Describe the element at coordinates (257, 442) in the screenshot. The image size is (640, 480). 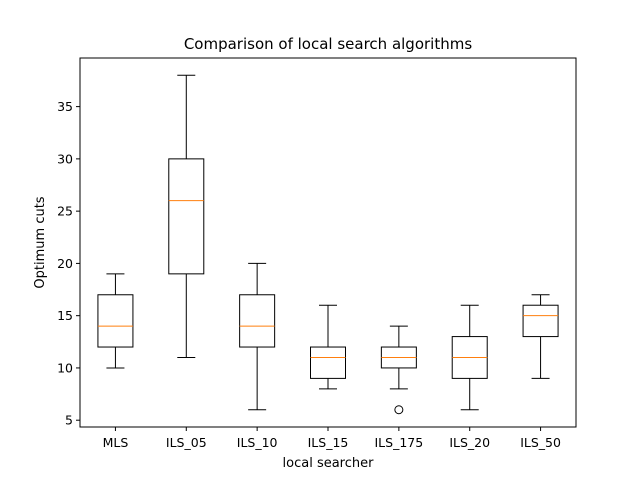
I see `x-tick-label: ILS_10` at that location.